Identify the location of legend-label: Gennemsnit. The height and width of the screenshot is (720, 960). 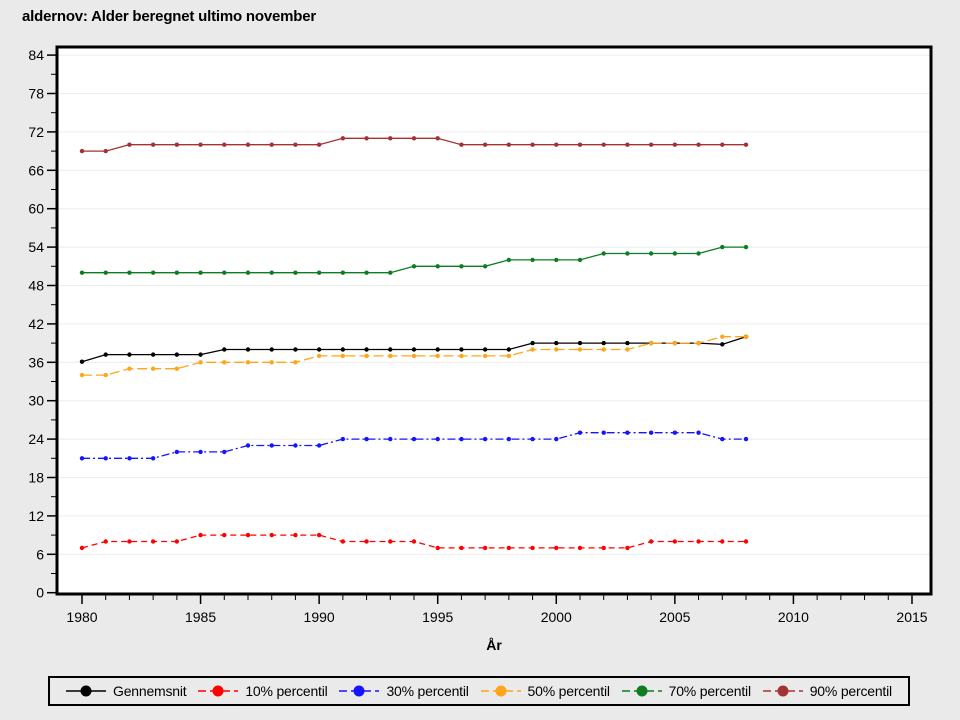
(150, 691).